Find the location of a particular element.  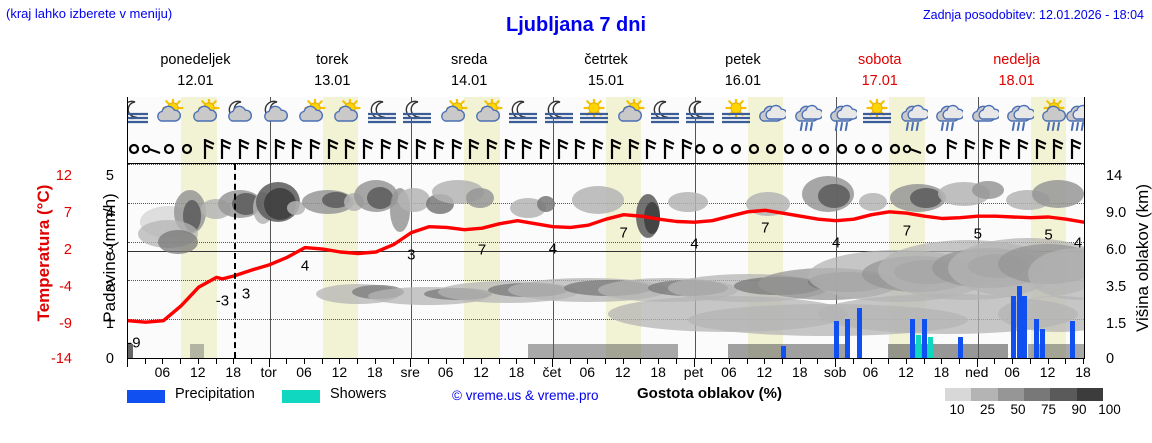

day-date: 17.01 is located at coordinates (879, 81).